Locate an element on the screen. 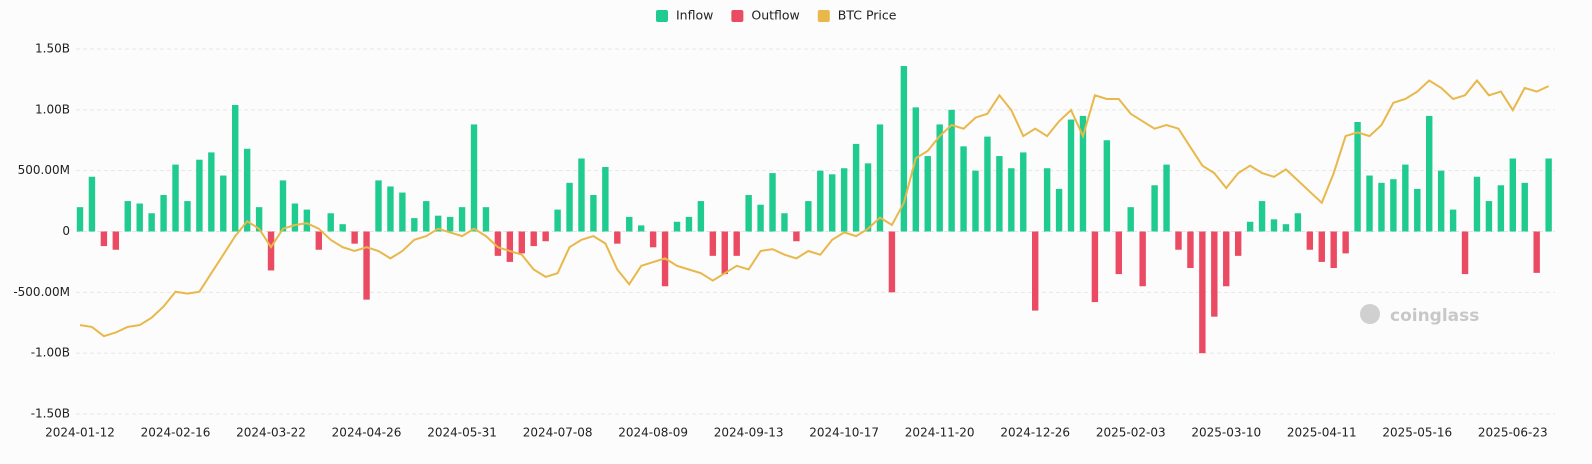  y-tick-label: -500.00M is located at coordinates (41, 292).